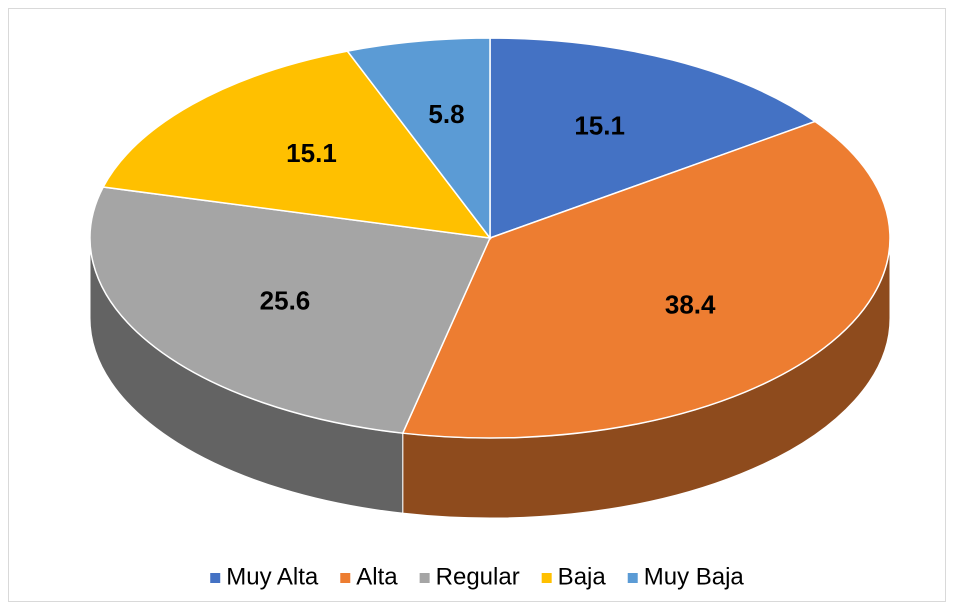 Image resolution: width=954 pixels, height=610 pixels. I want to click on legend-label: Baja, so click(582, 576).